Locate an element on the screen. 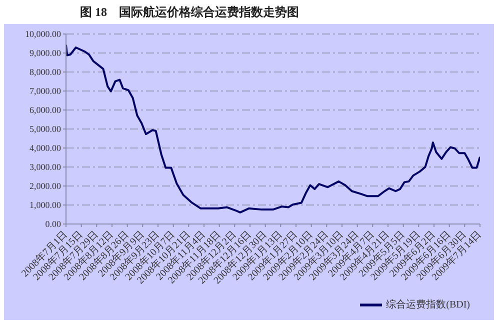 The height and width of the screenshot is (324, 499). y-tick-label: 10,000.00 is located at coordinates (43, 34).